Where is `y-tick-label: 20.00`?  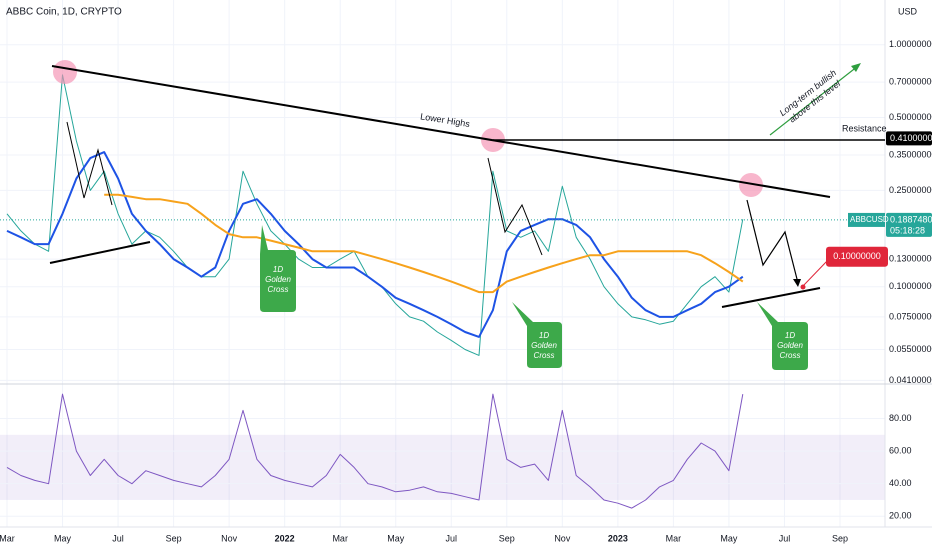 y-tick-label: 20.00 is located at coordinates (900, 516).